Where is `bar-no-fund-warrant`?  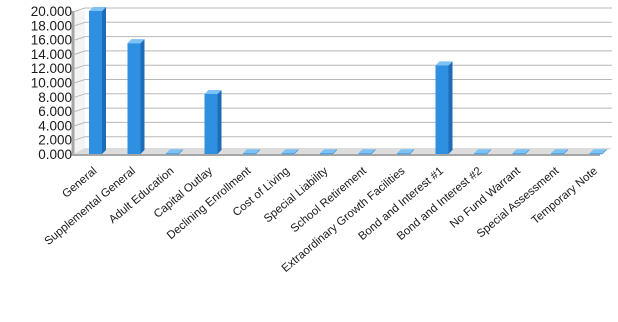 bar-no-fund-warrant is located at coordinates (521, 152).